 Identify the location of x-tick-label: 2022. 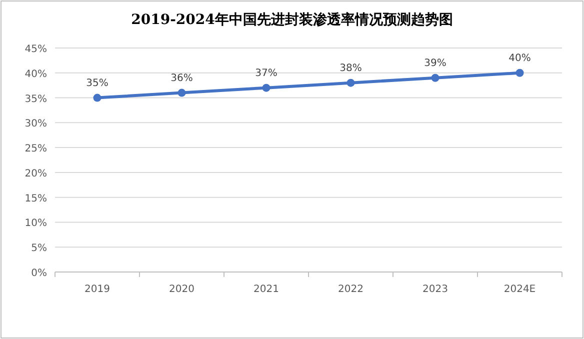
(351, 289).